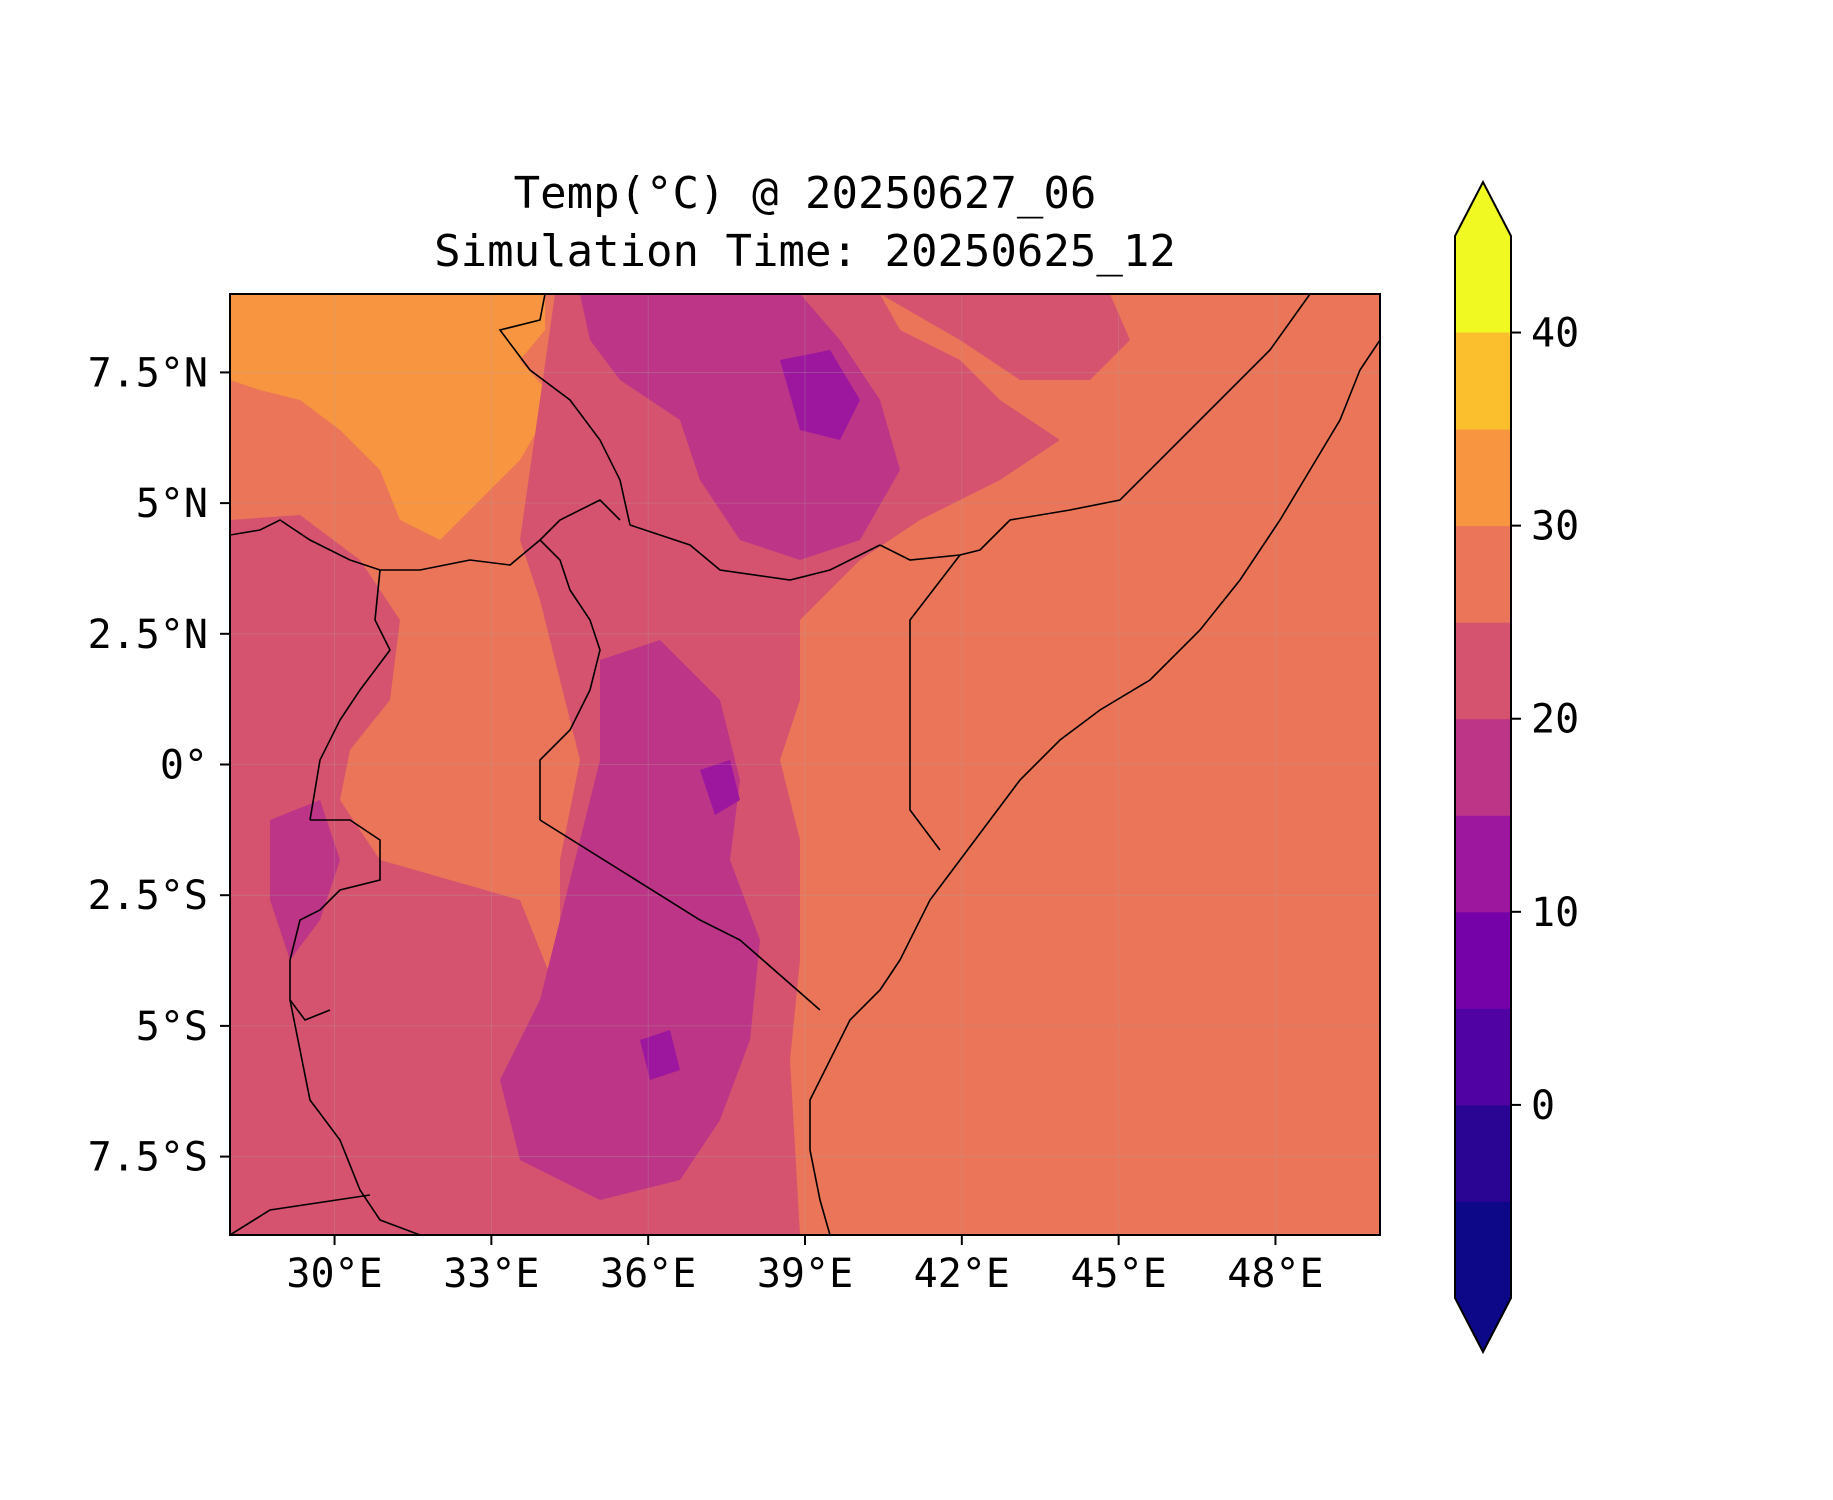 The image size is (1833, 1500). Describe the element at coordinates (392, 417) in the screenshot. I see `field-30-35-northwest` at that location.